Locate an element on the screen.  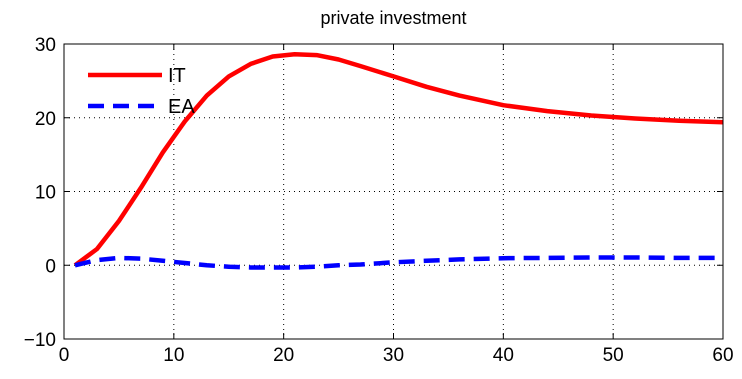
y-tick-label: 30 is located at coordinates (45, 45).